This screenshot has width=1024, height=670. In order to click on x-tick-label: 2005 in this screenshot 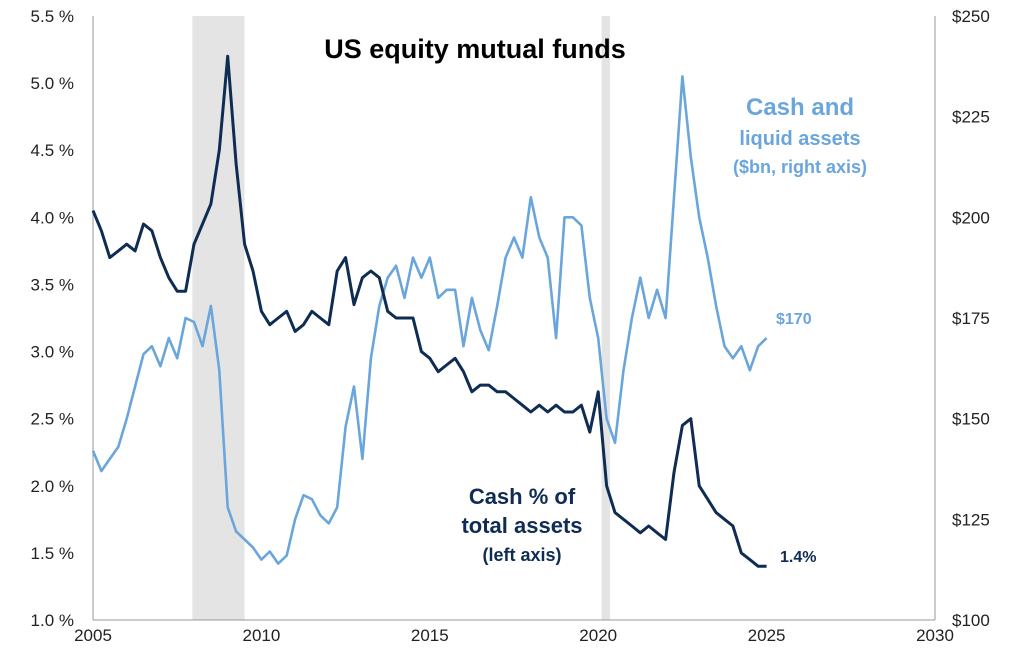, I will do `click(93, 635)`.